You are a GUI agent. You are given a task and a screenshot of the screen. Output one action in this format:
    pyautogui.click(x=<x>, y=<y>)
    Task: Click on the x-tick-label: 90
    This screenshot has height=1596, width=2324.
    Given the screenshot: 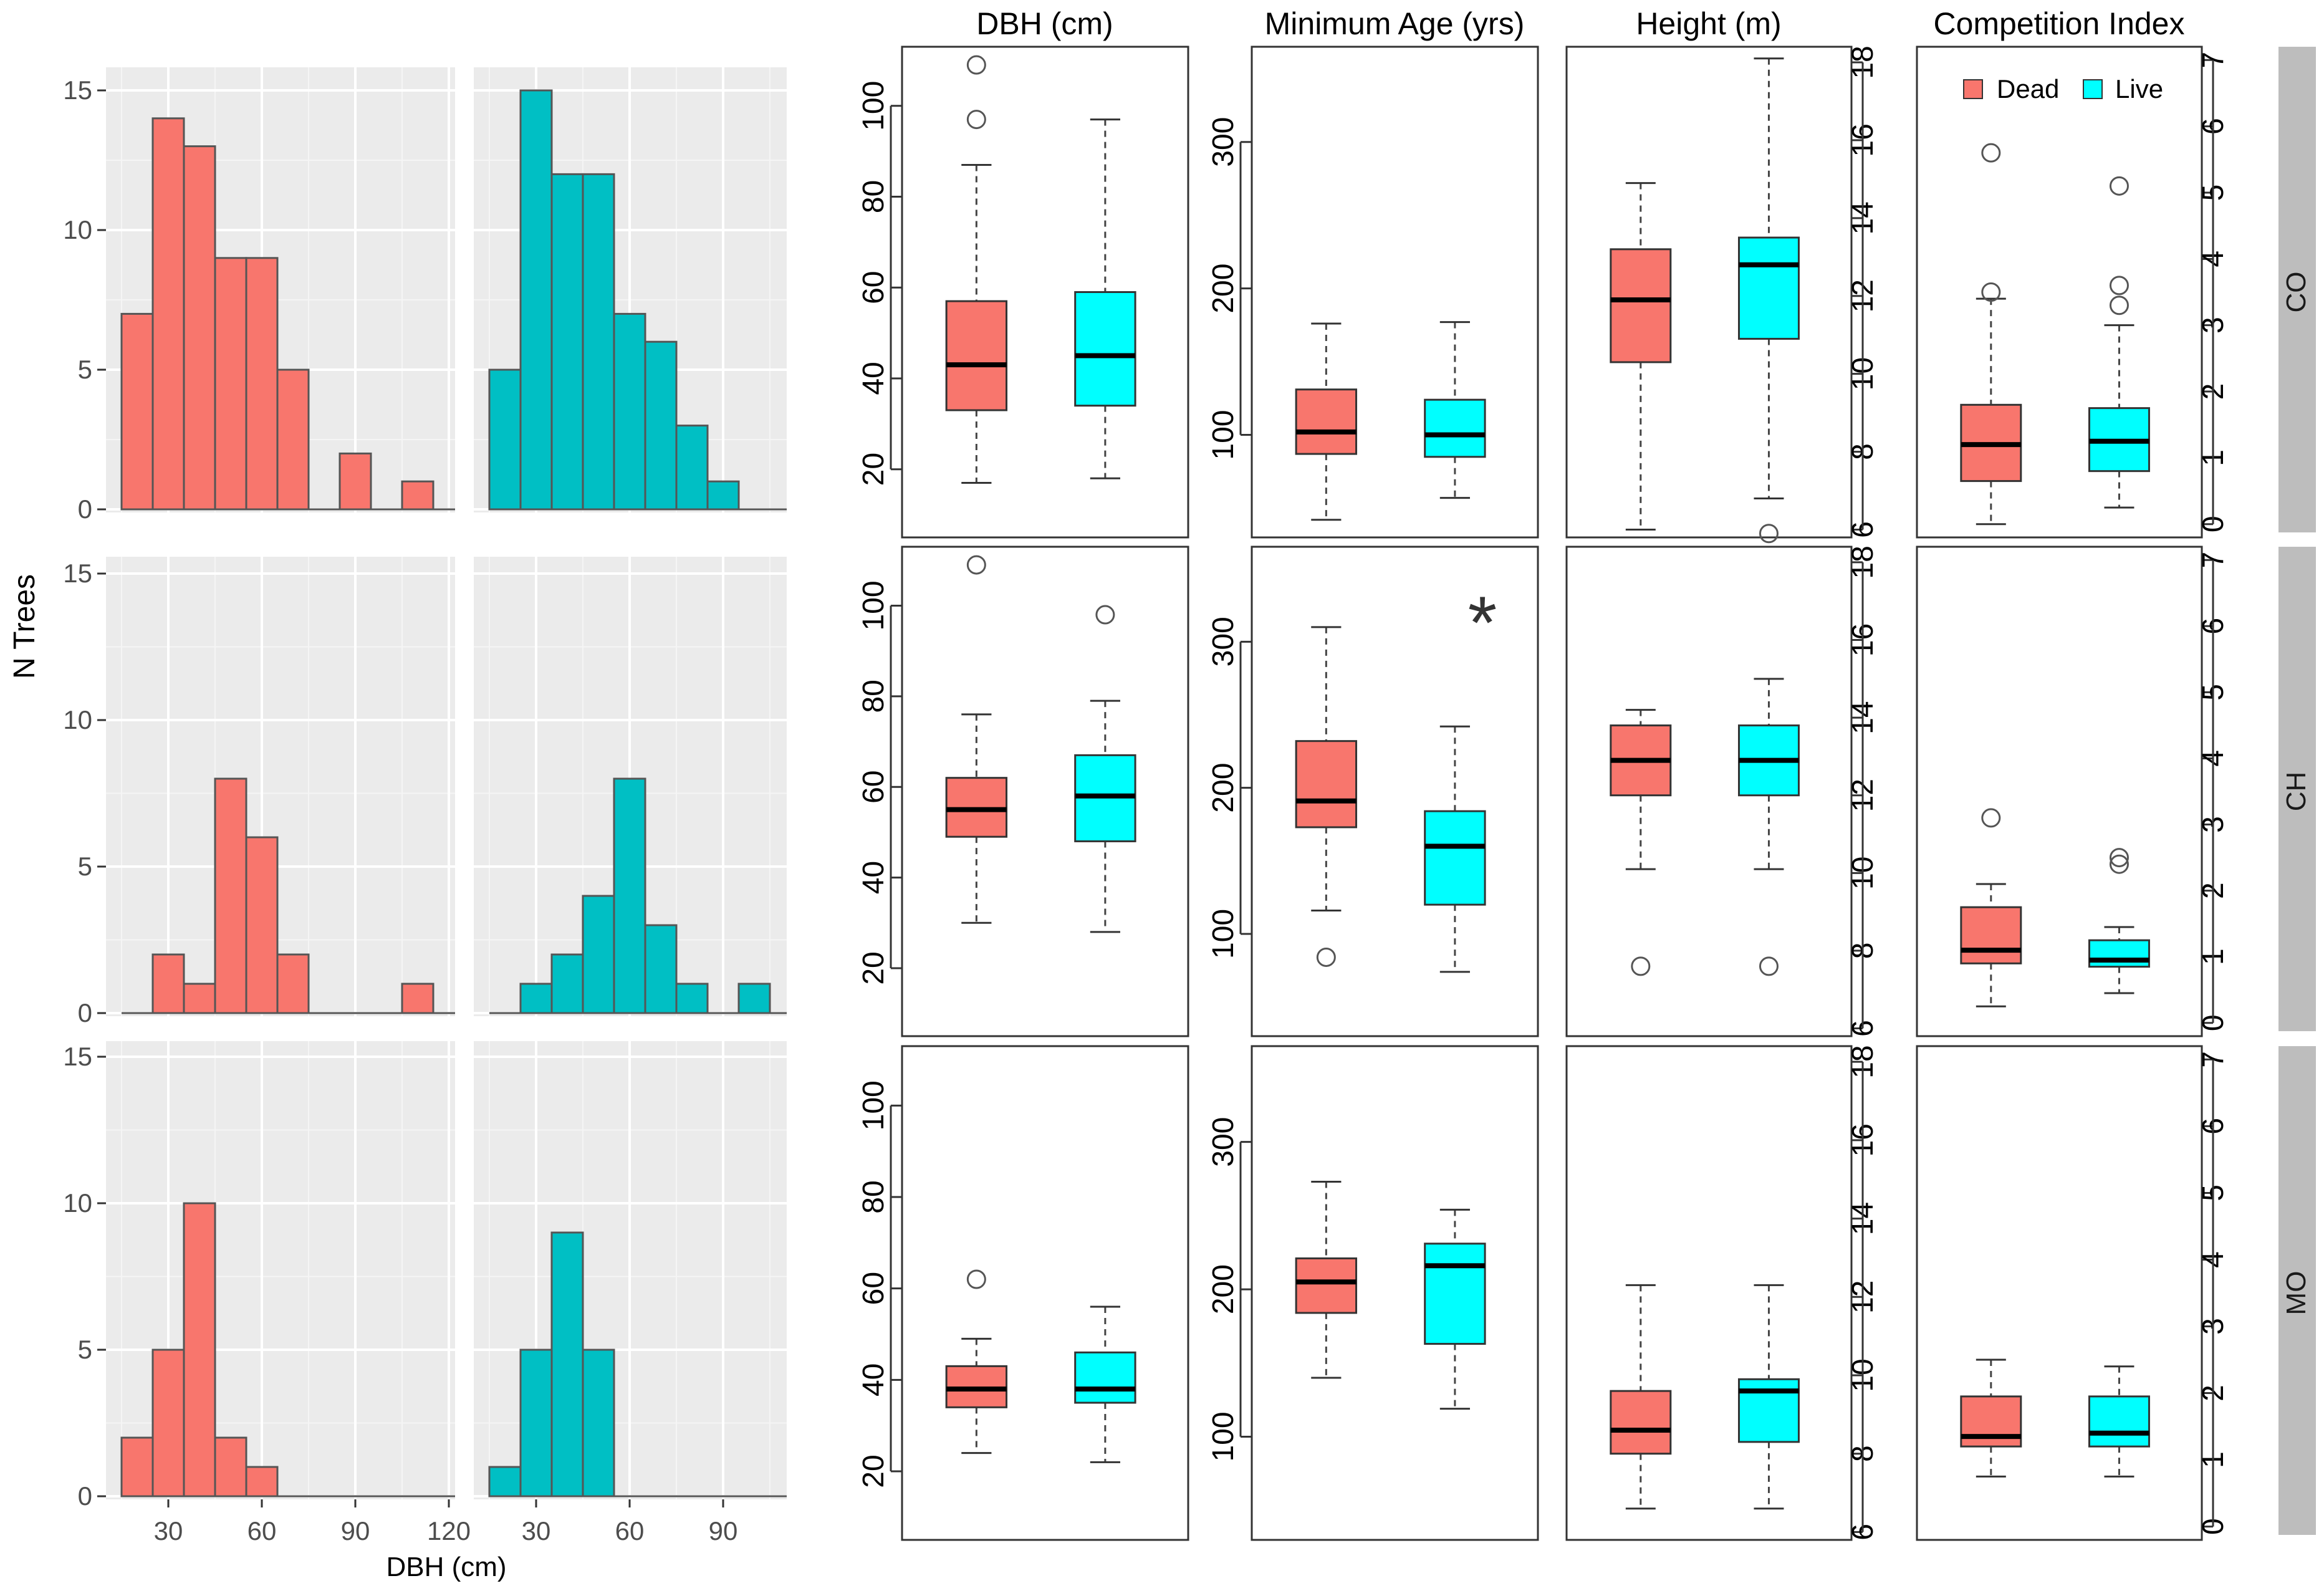 What is the action you would take?
    pyautogui.click(x=723, y=1531)
    